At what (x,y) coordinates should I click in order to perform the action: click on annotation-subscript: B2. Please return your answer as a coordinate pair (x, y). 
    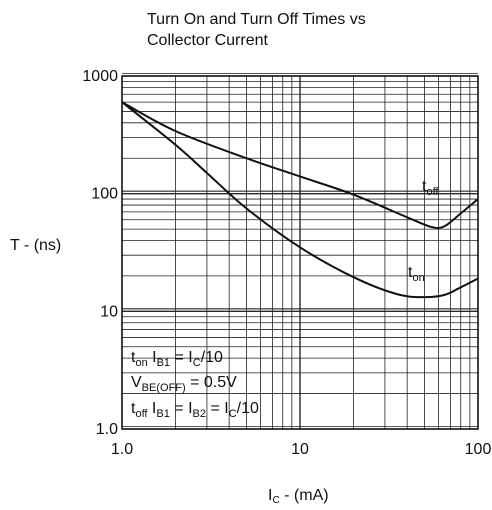
    Looking at the image, I should click on (199, 414).